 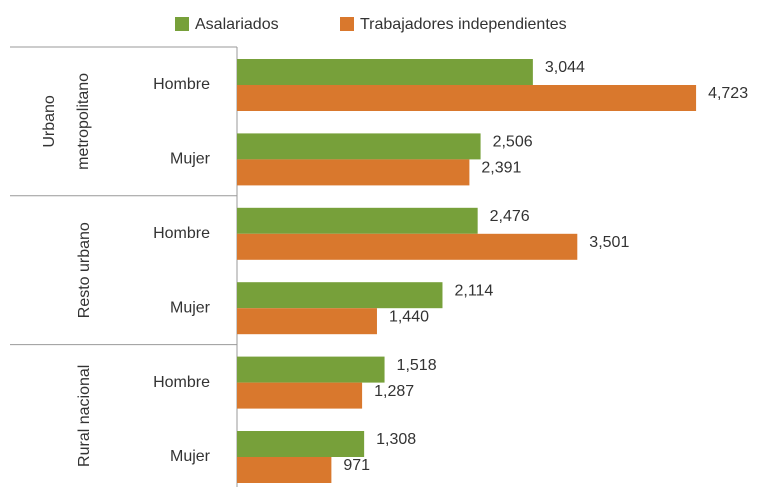 What do you see at coordinates (501, 168) in the screenshot?
I see `value-label: 2,391` at bounding box center [501, 168].